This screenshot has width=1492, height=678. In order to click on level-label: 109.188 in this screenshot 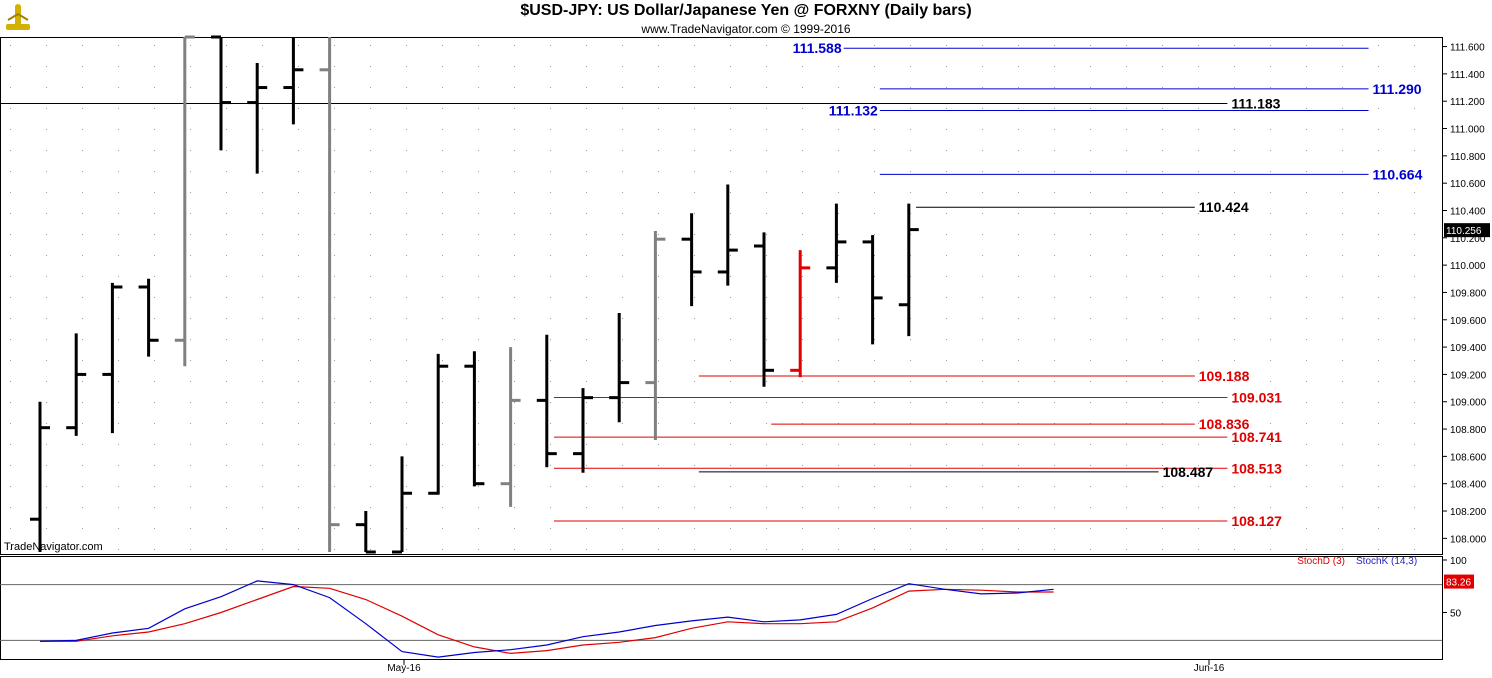, I will do `click(1224, 376)`.